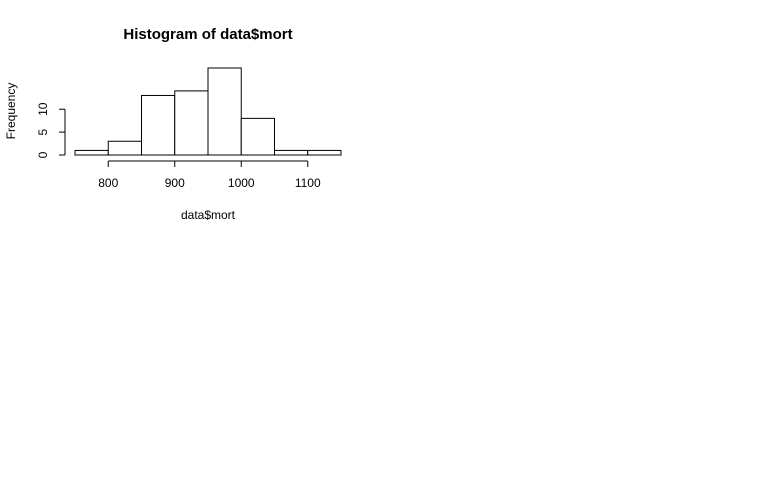 Image resolution: width=769 pixels, height=479 pixels. Describe the element at coordinates (43, 131) in the screenshot. I see `y-tick-label-5: 5` at that location.